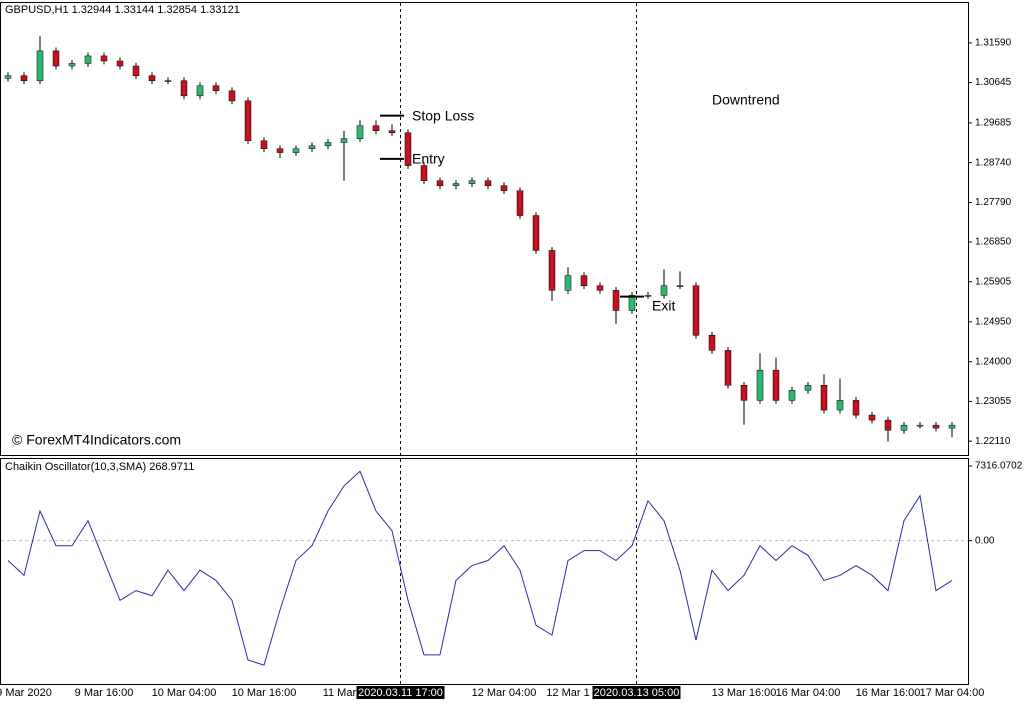 The width and height of the screenshot is (1024, 709). What do you see at coordinates (344, 693) in the screenshot?
I see `x-tick-label: 11 Mar 0` at bounding box center [344, 693].